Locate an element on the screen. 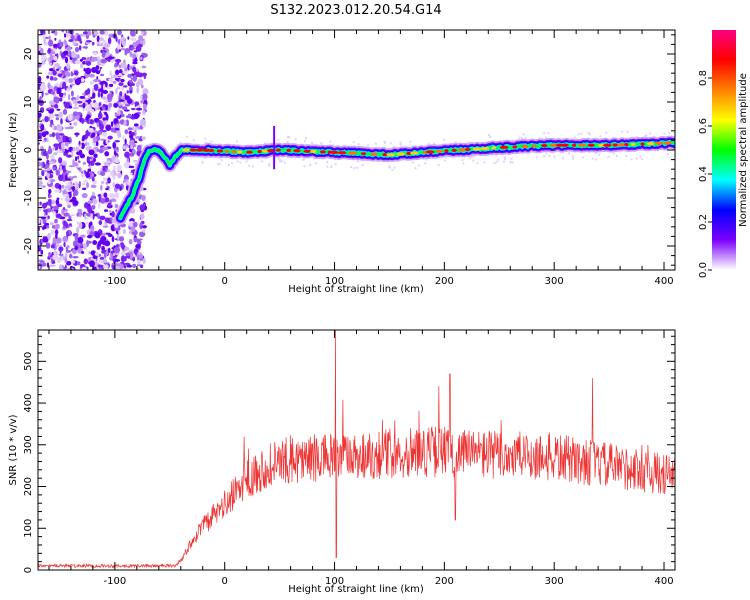 This screenshot has height=600, width=750. x-tick-label: 200 is located at coordinates (444, 281).